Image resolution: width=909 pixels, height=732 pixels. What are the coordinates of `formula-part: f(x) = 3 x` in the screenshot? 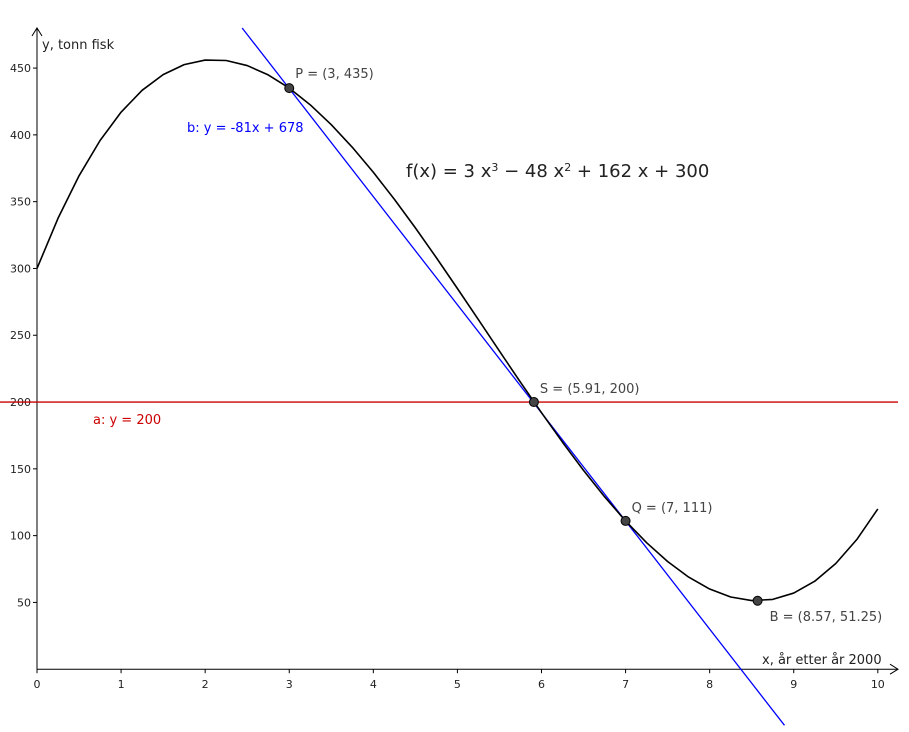 It's located at (449, 171).